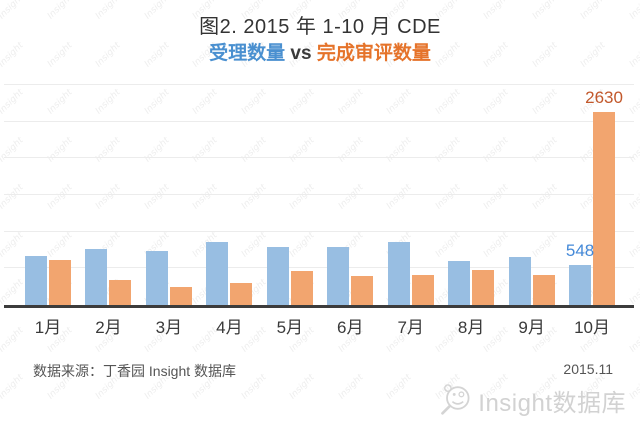 Image resolution: width=640 pixels, height=429 pixels. Describe the element at coordinates (531, 327) in the screenshot. I see `x-tick-label: 9月` at that location.